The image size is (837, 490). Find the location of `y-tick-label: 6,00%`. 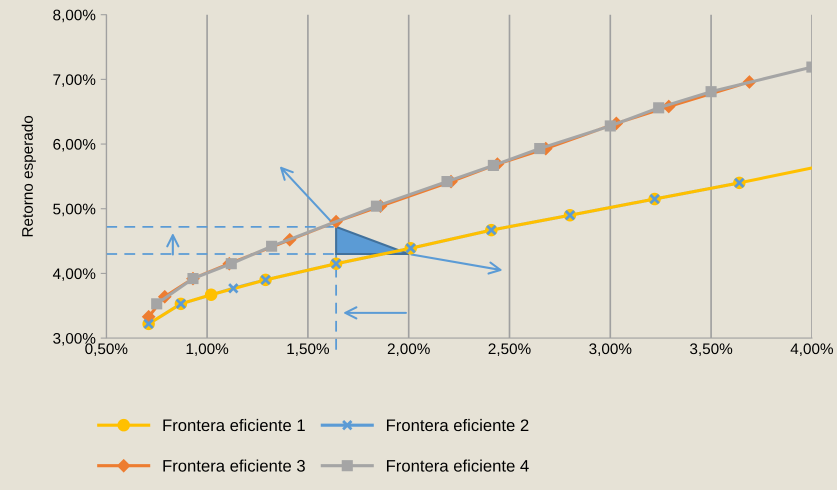

y-tick-label: 6,00% is located at coordinates (74, 145).